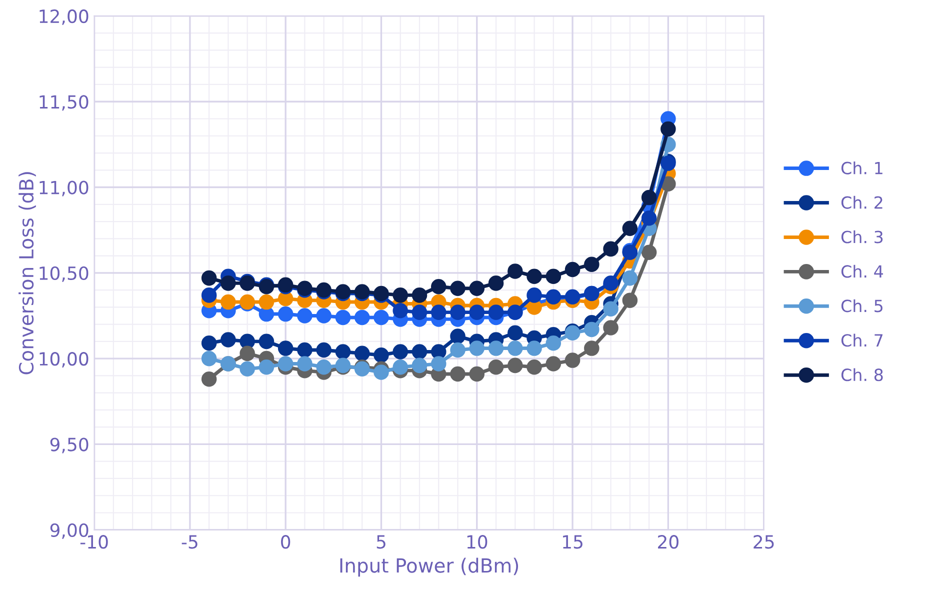 Image resolution: width=943 pixels, height=614 pixels. Describe the element at coordinates (64, 103) in the screenshot. I see `y-tick-label: 11,50` at that location.